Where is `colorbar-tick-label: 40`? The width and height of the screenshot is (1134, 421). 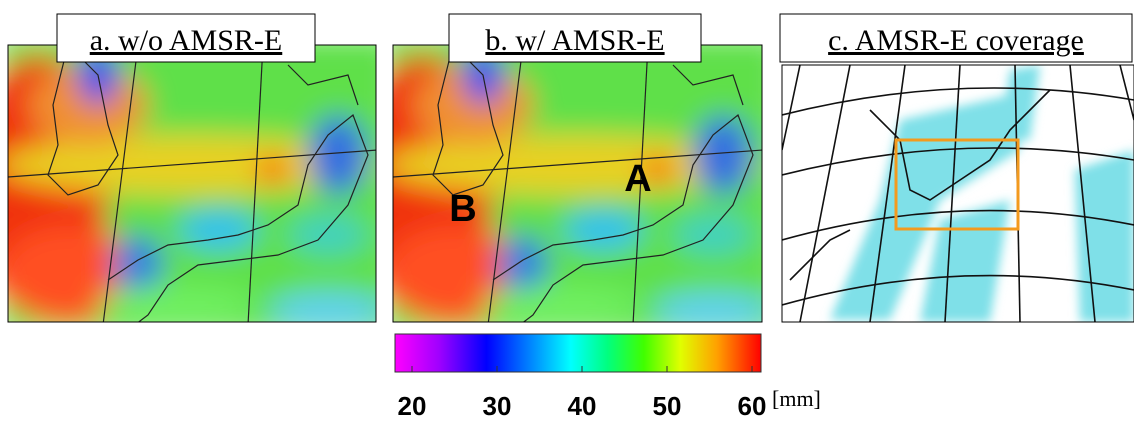 colorbar-tick-label: 40 is located at coordinates (582, 406).